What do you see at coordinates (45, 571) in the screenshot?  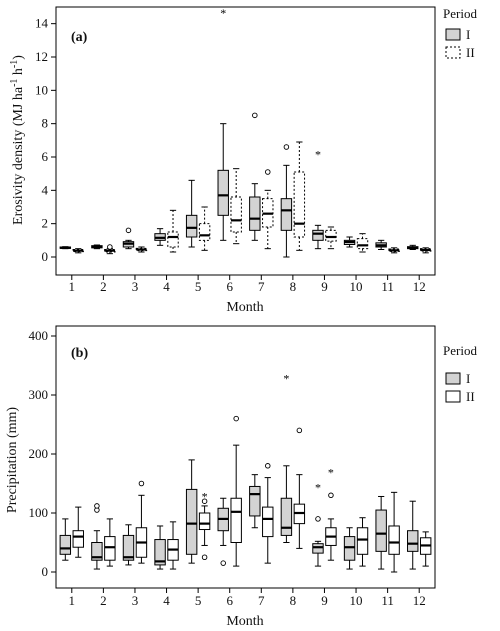 I see `y-tick-label-b: 0` at bounding box center [45, 571].